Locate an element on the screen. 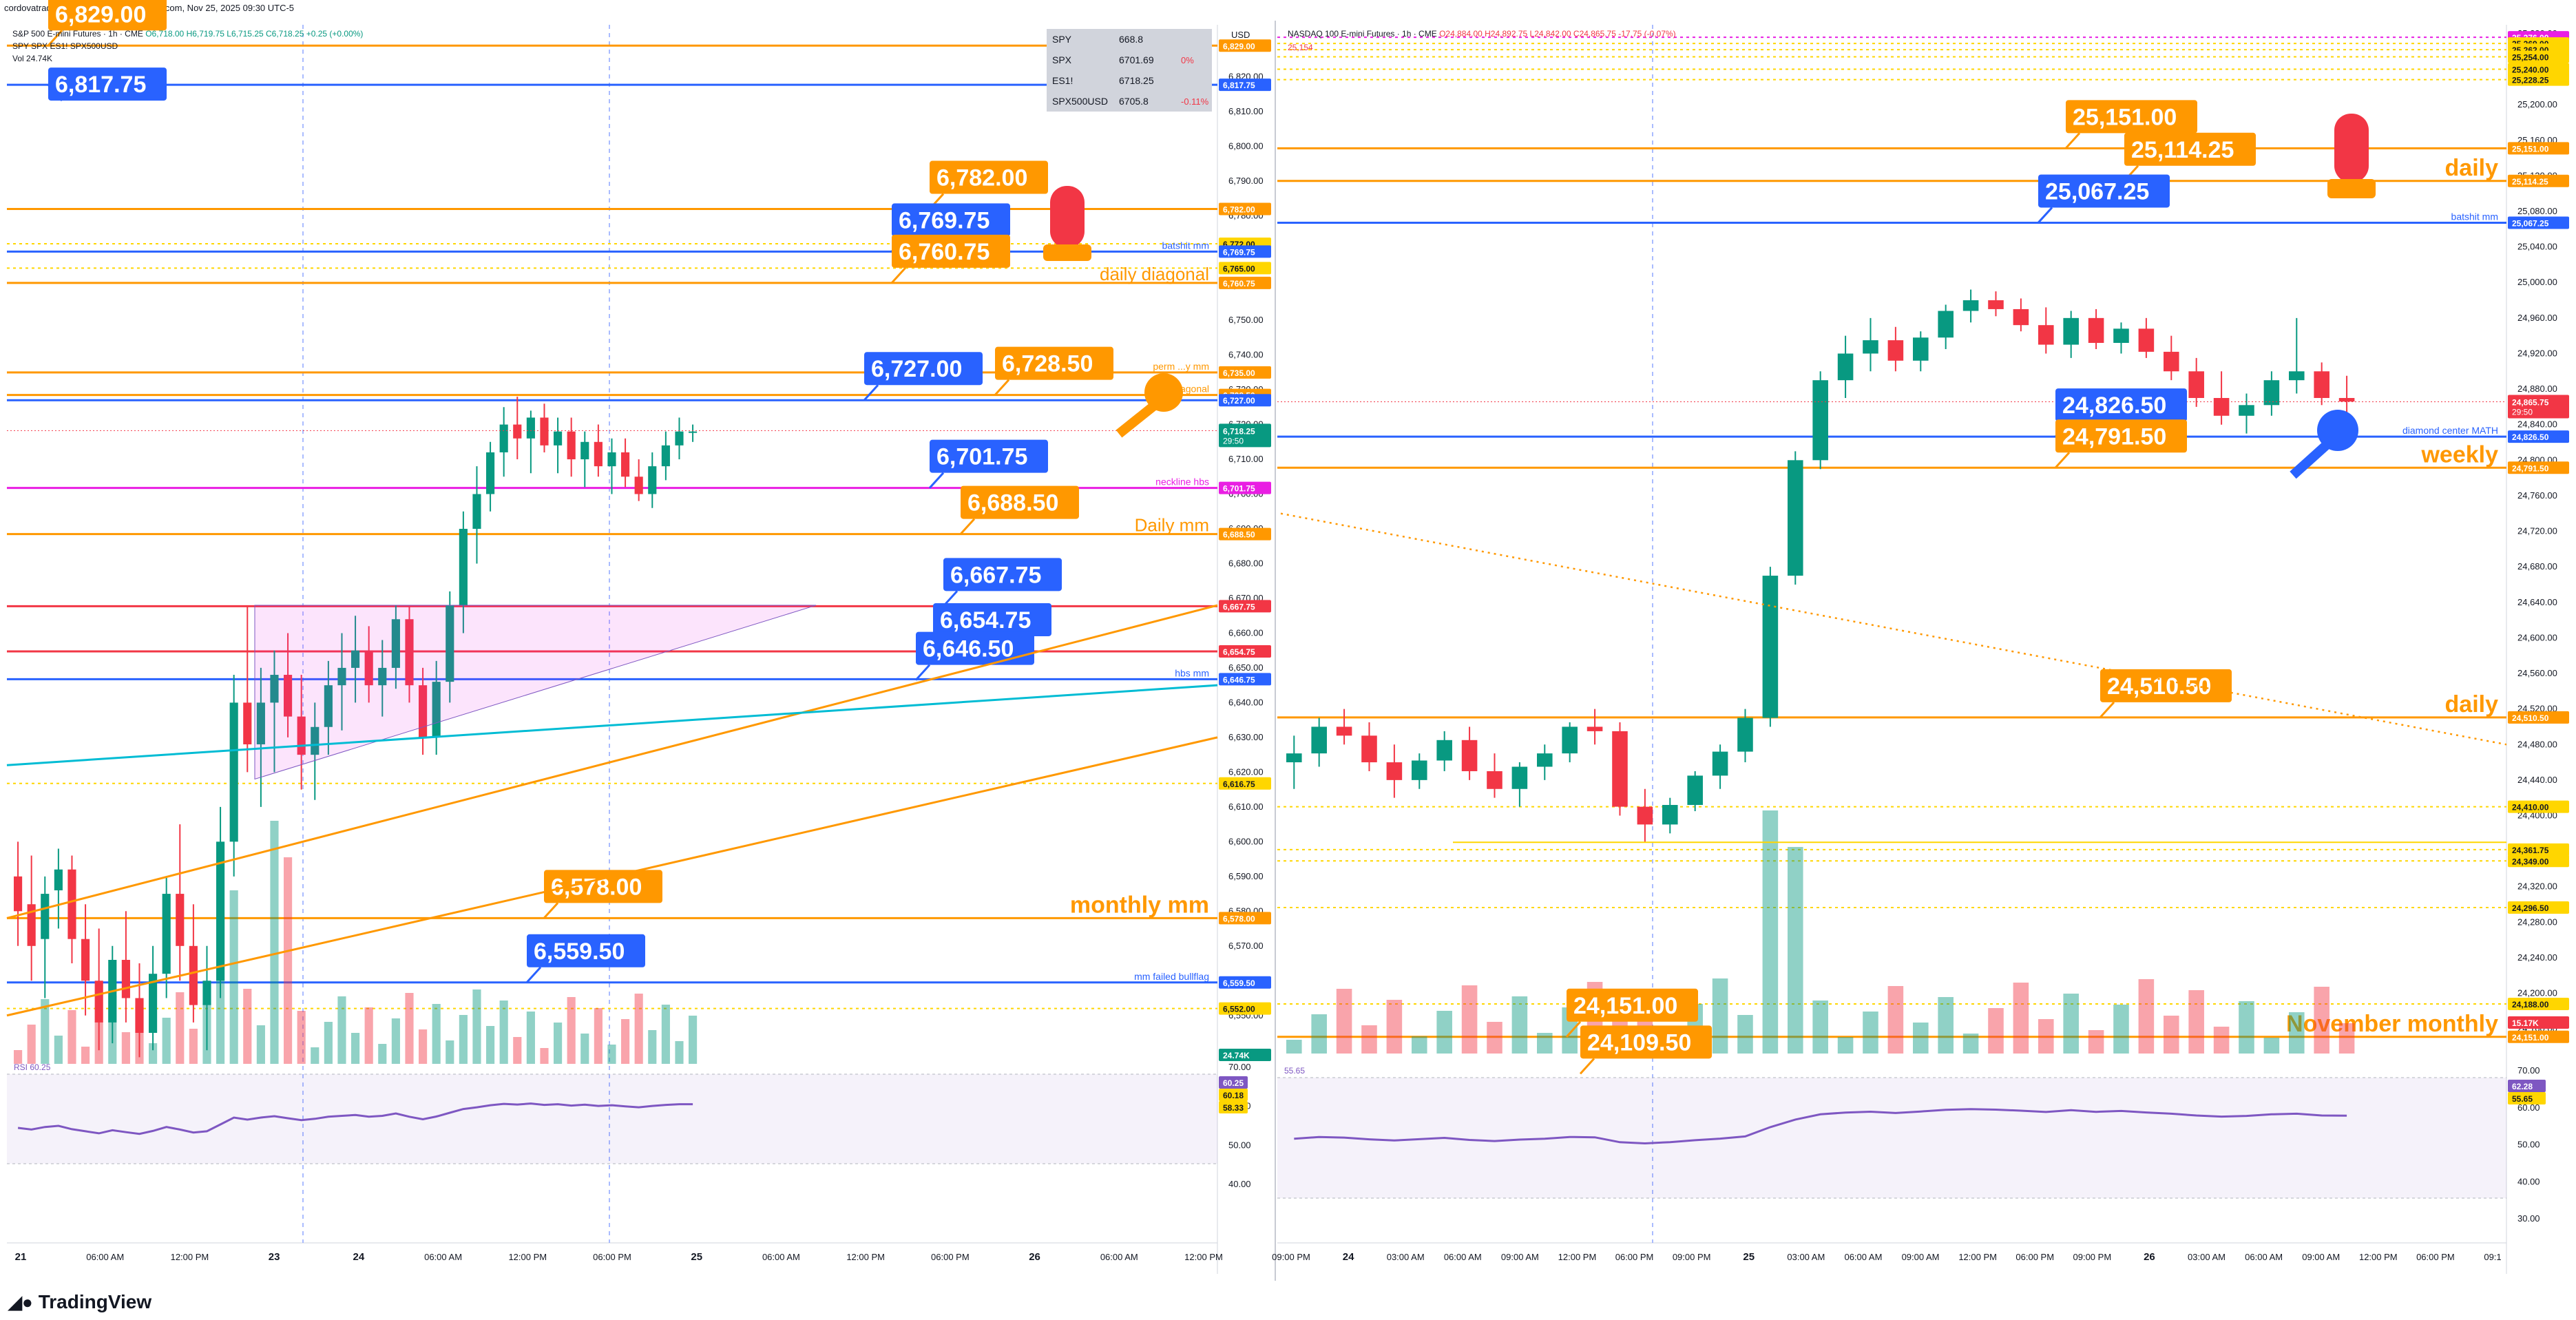  rsi-axis-tick: 50.00 is located at coordinates (1239, 1145).